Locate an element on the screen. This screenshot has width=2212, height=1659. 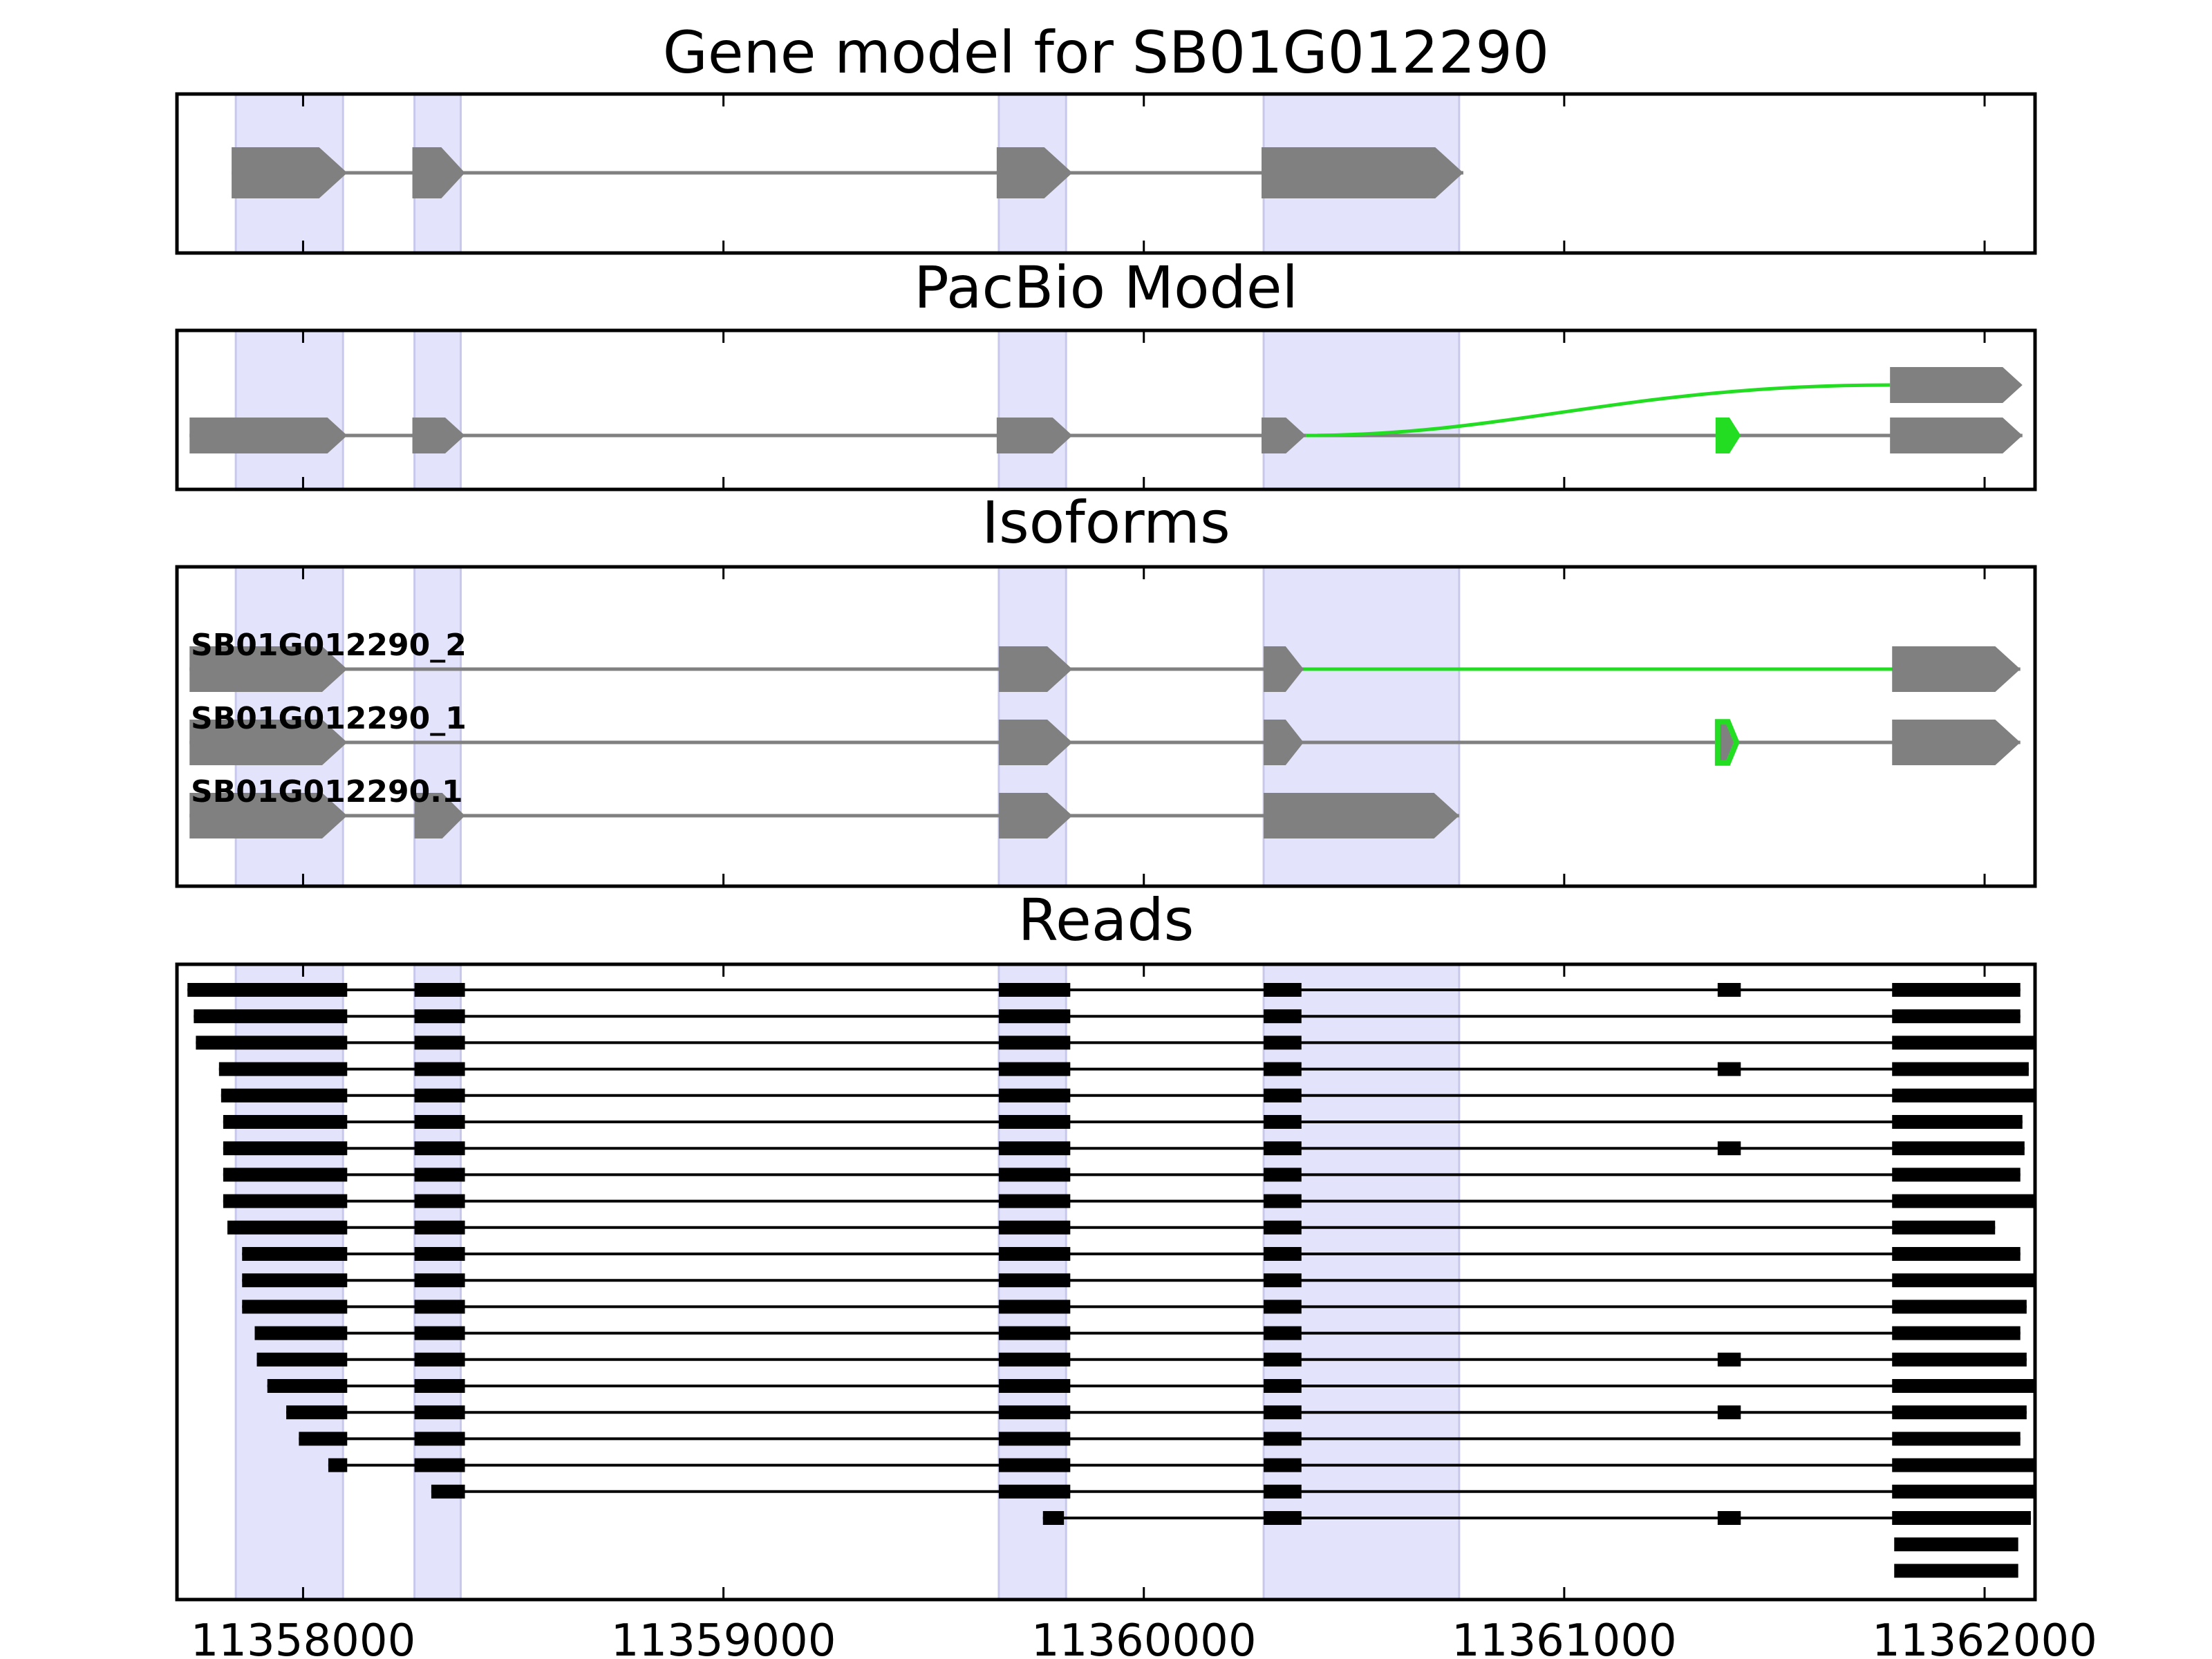
gene-model-panel is located at coordinates (1106, 174).